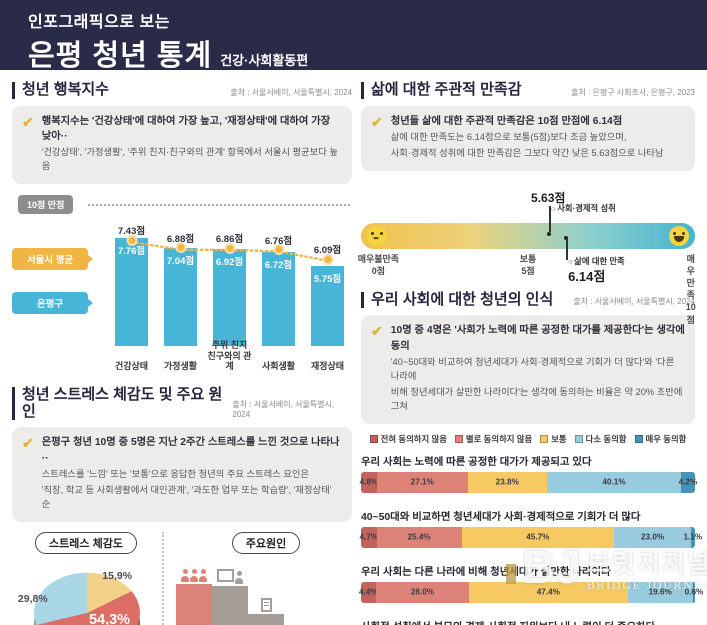 This screenshot has width=707, height=625. What do you see at coordinates (338, 592) in the screenshot?
I see `cause-group: 20,4%기타` at bounding box center [338, 592].